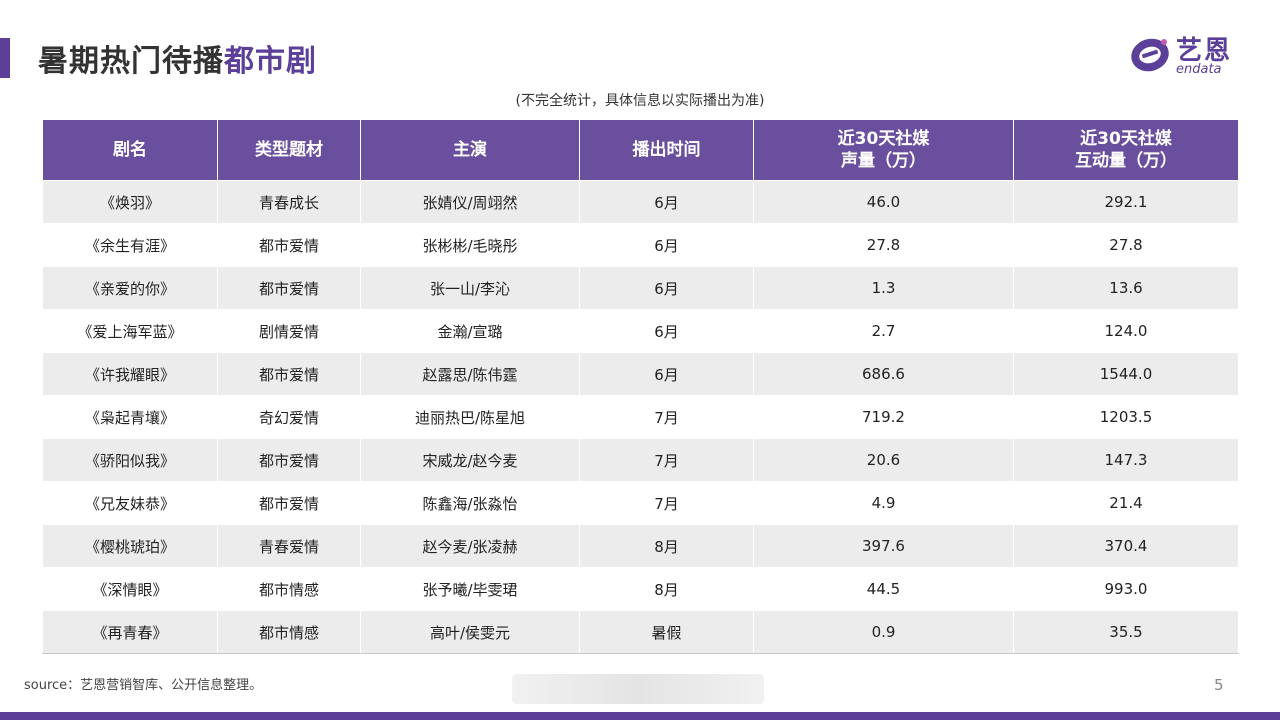 The image size is (1280, 720). What do you see at coordinates (130, 632) in the screenshot?
I see `cell-drama-title: 《再青春》` at bounding box center [130, 632].